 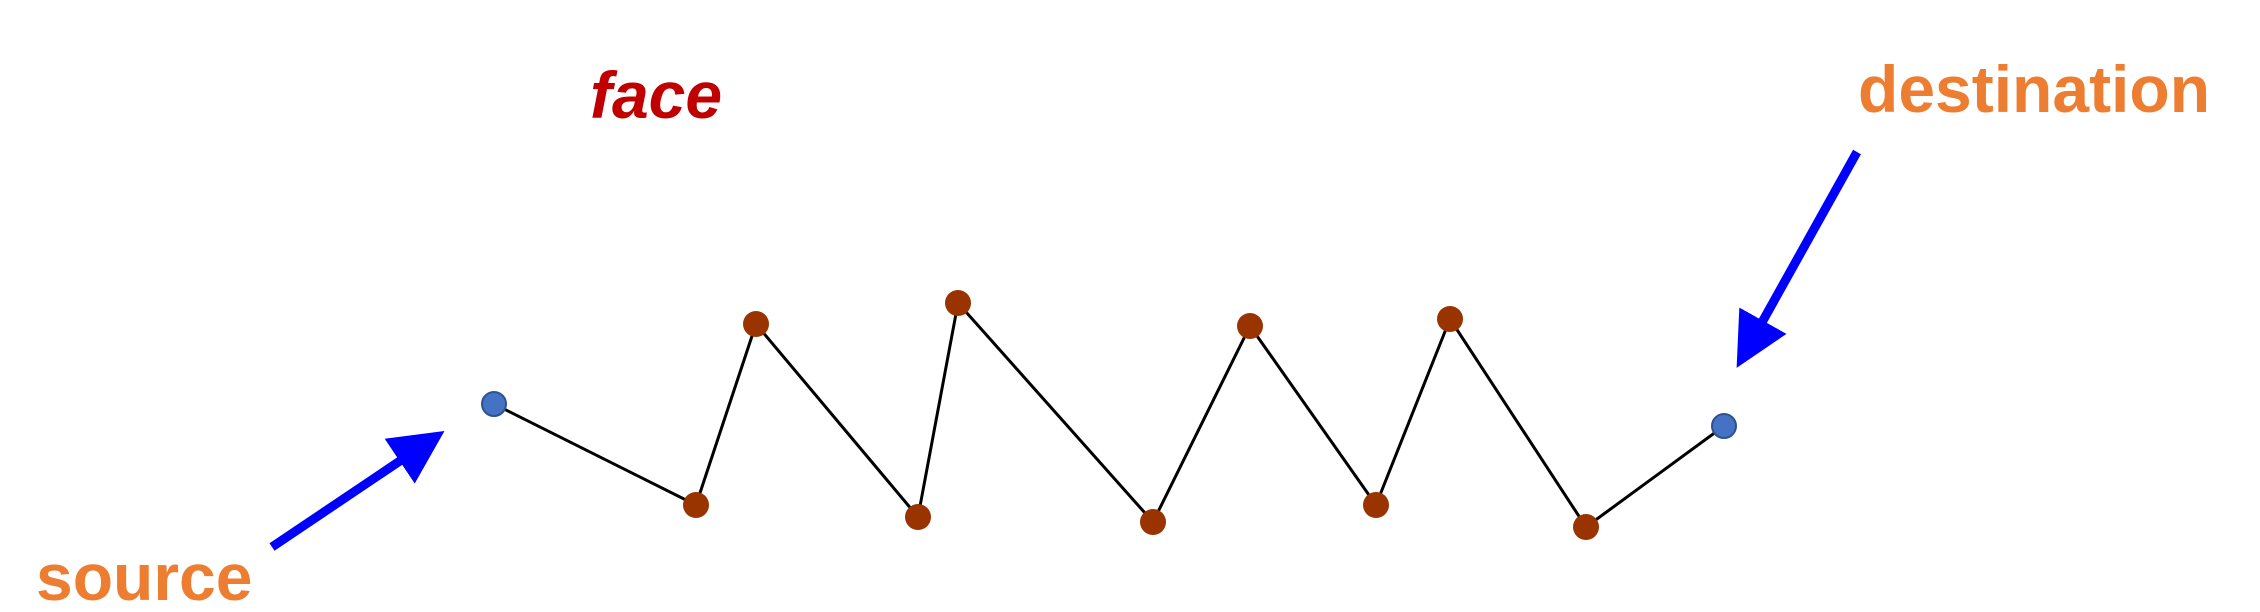 What do you see at coordinates (357, 490) in the screenshot?
I see `source-arrow` at bounding box center [357, 490].